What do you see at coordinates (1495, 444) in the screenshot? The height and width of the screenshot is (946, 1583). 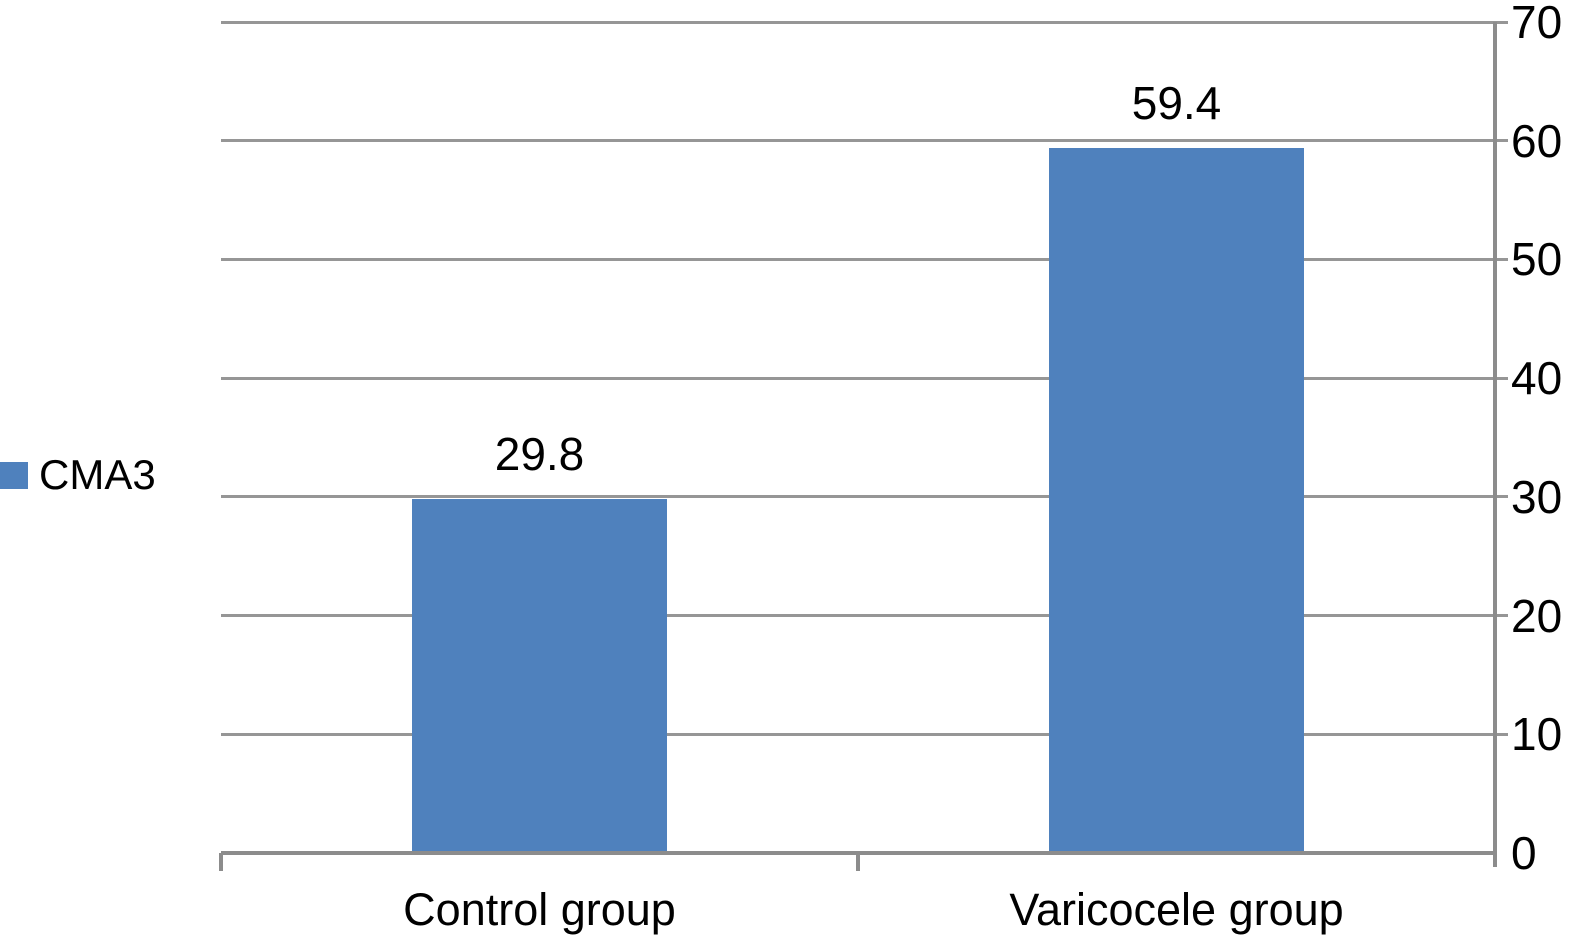 I see `y-axis-line` at bounding box center [1495, 444].